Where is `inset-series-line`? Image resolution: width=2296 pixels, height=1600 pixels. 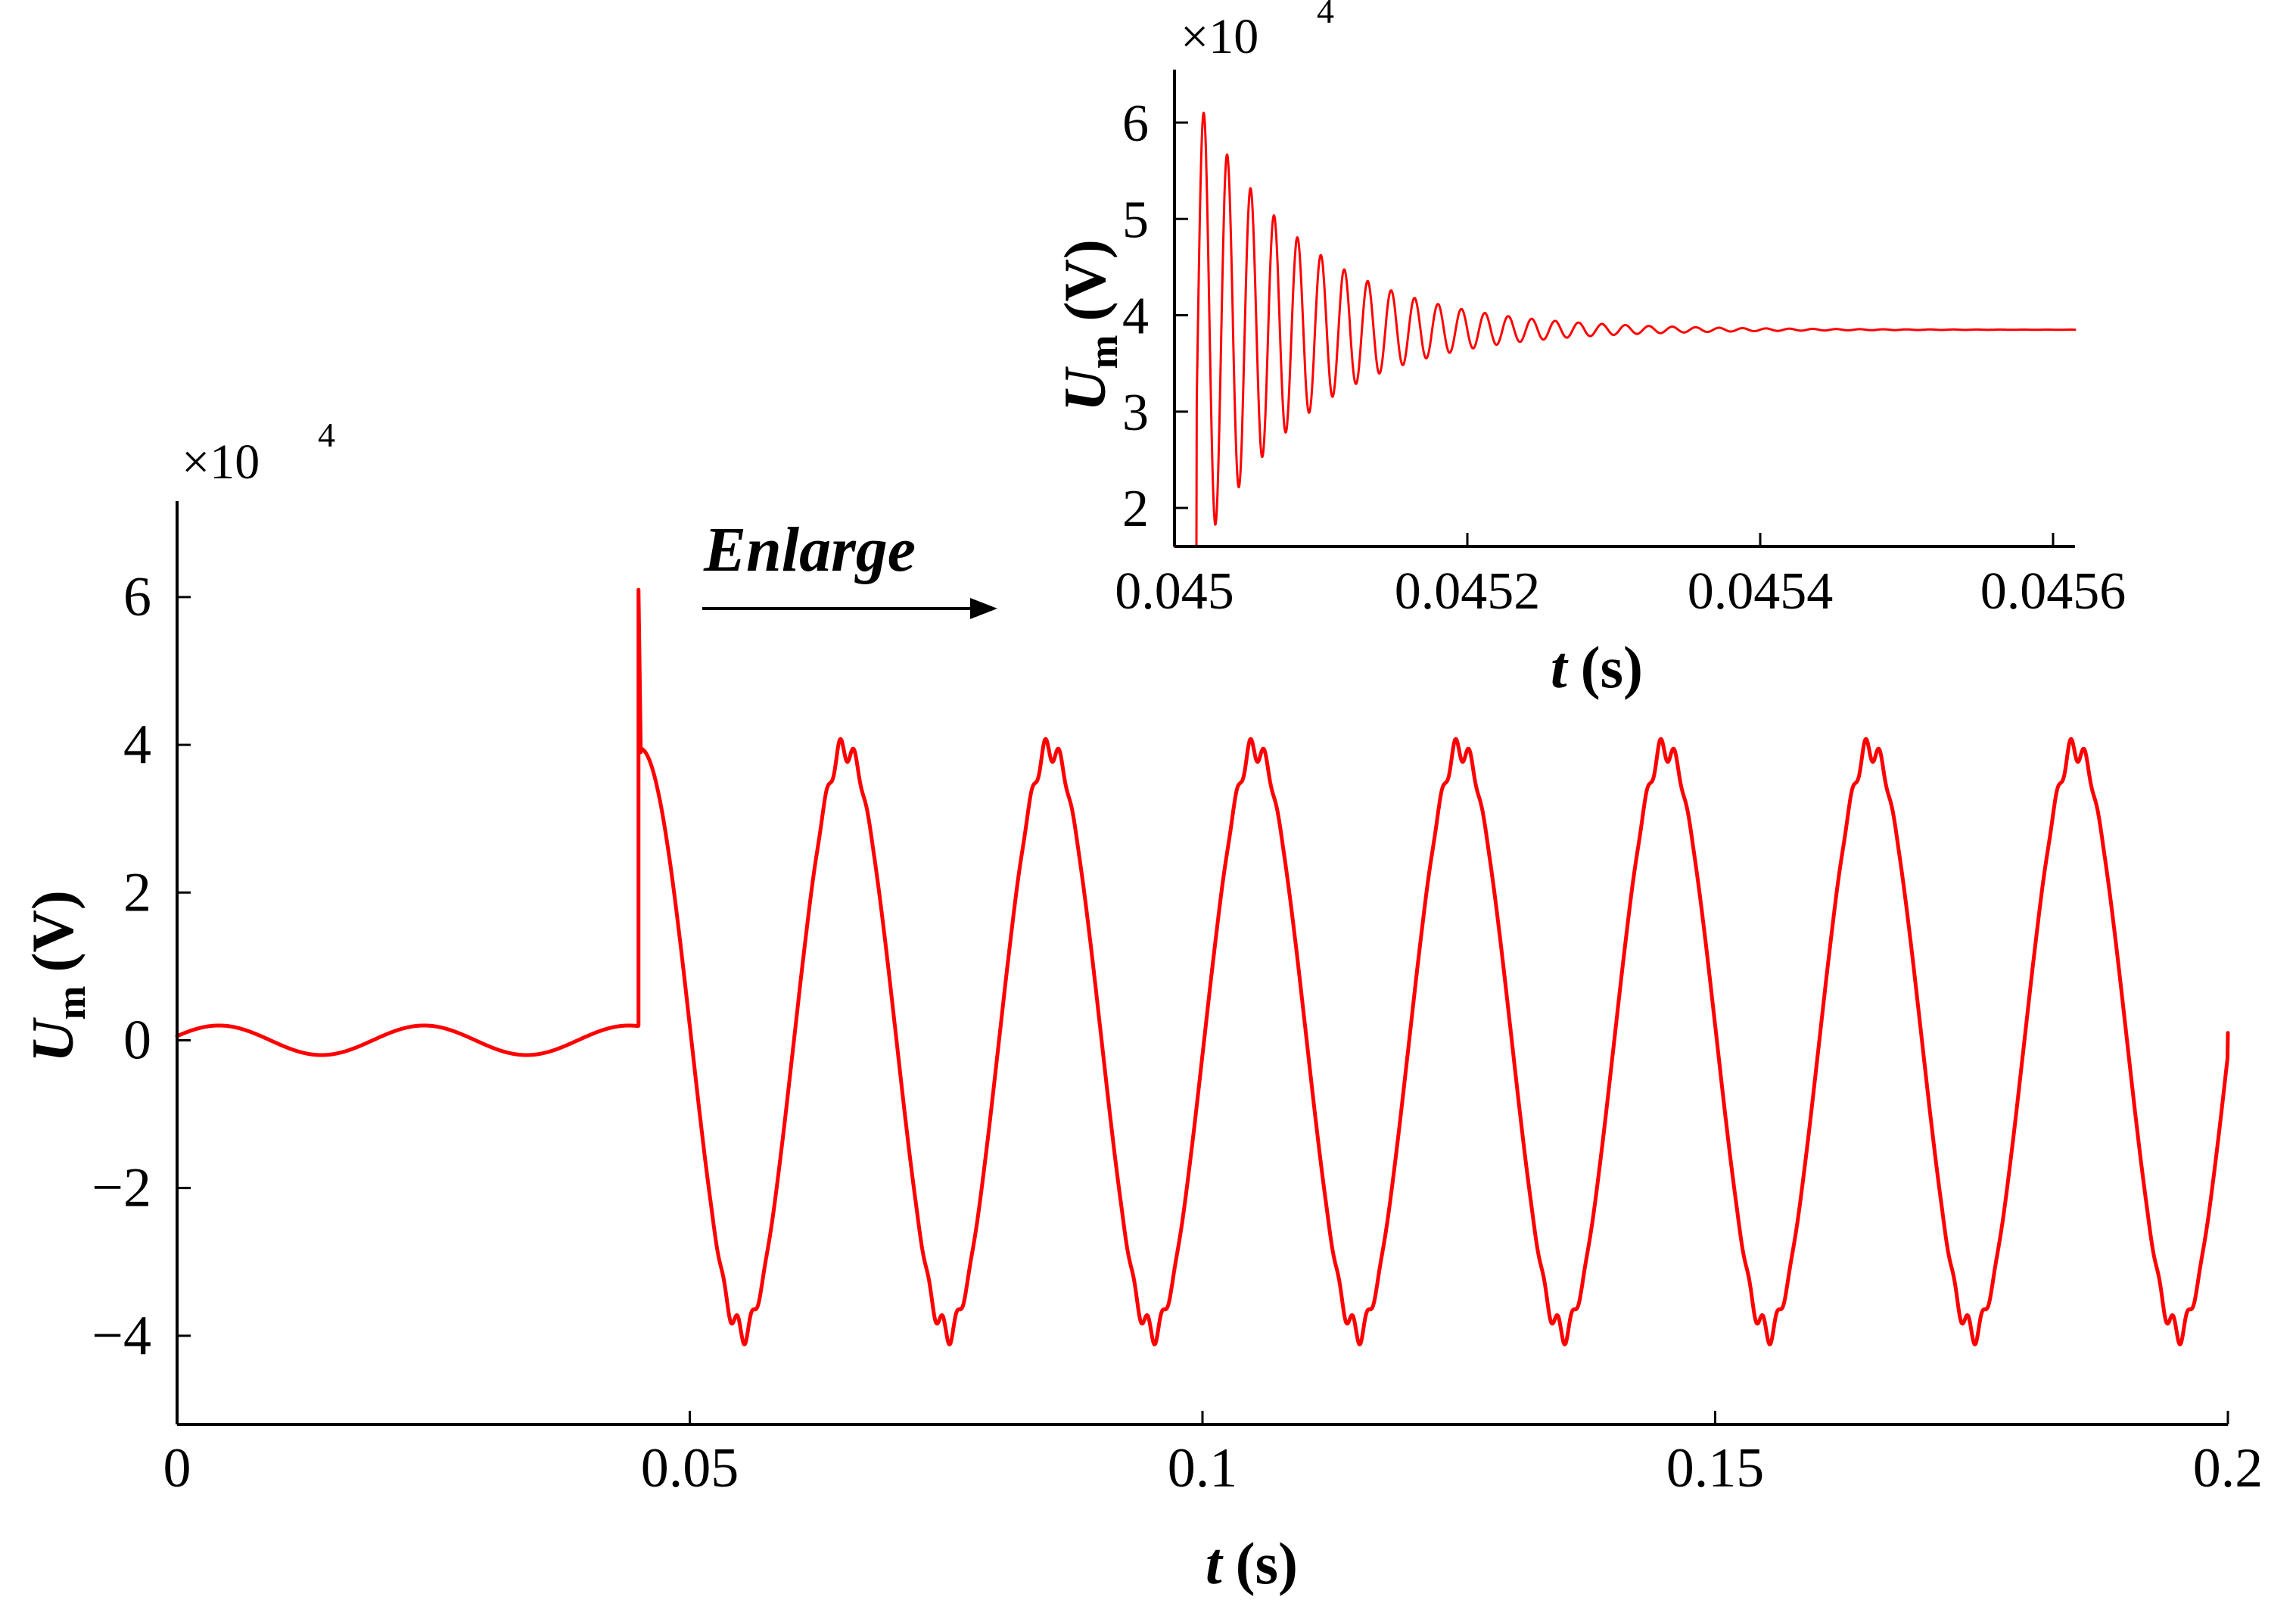 inset-series-line is located at coordinates (1625, 329).